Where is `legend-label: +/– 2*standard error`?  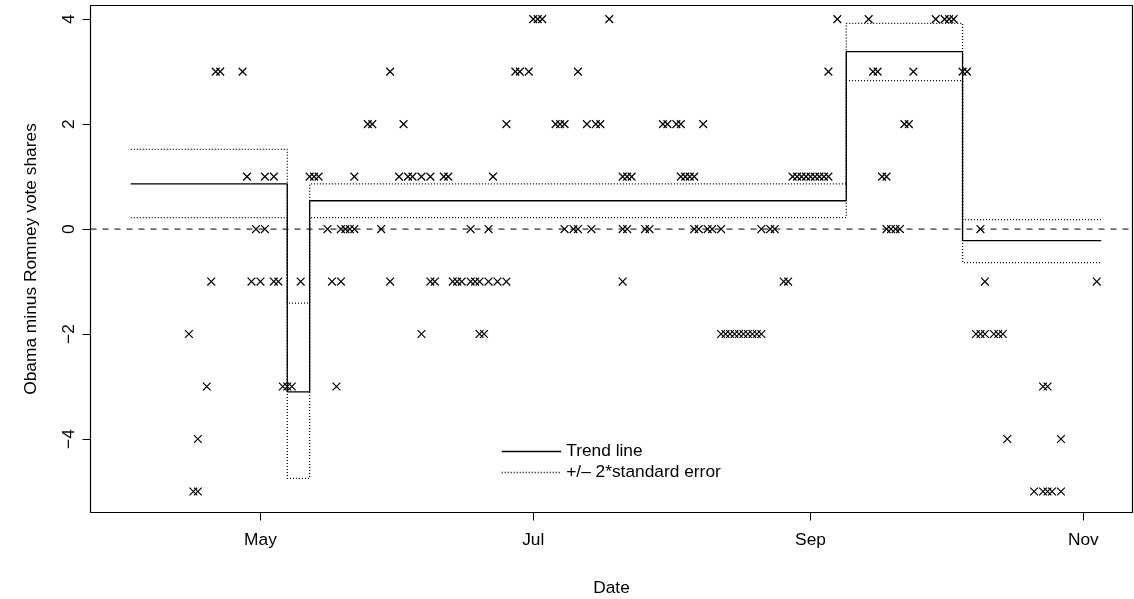 legend-label: +/– 2*standard error is located at coordinates (643, 471).